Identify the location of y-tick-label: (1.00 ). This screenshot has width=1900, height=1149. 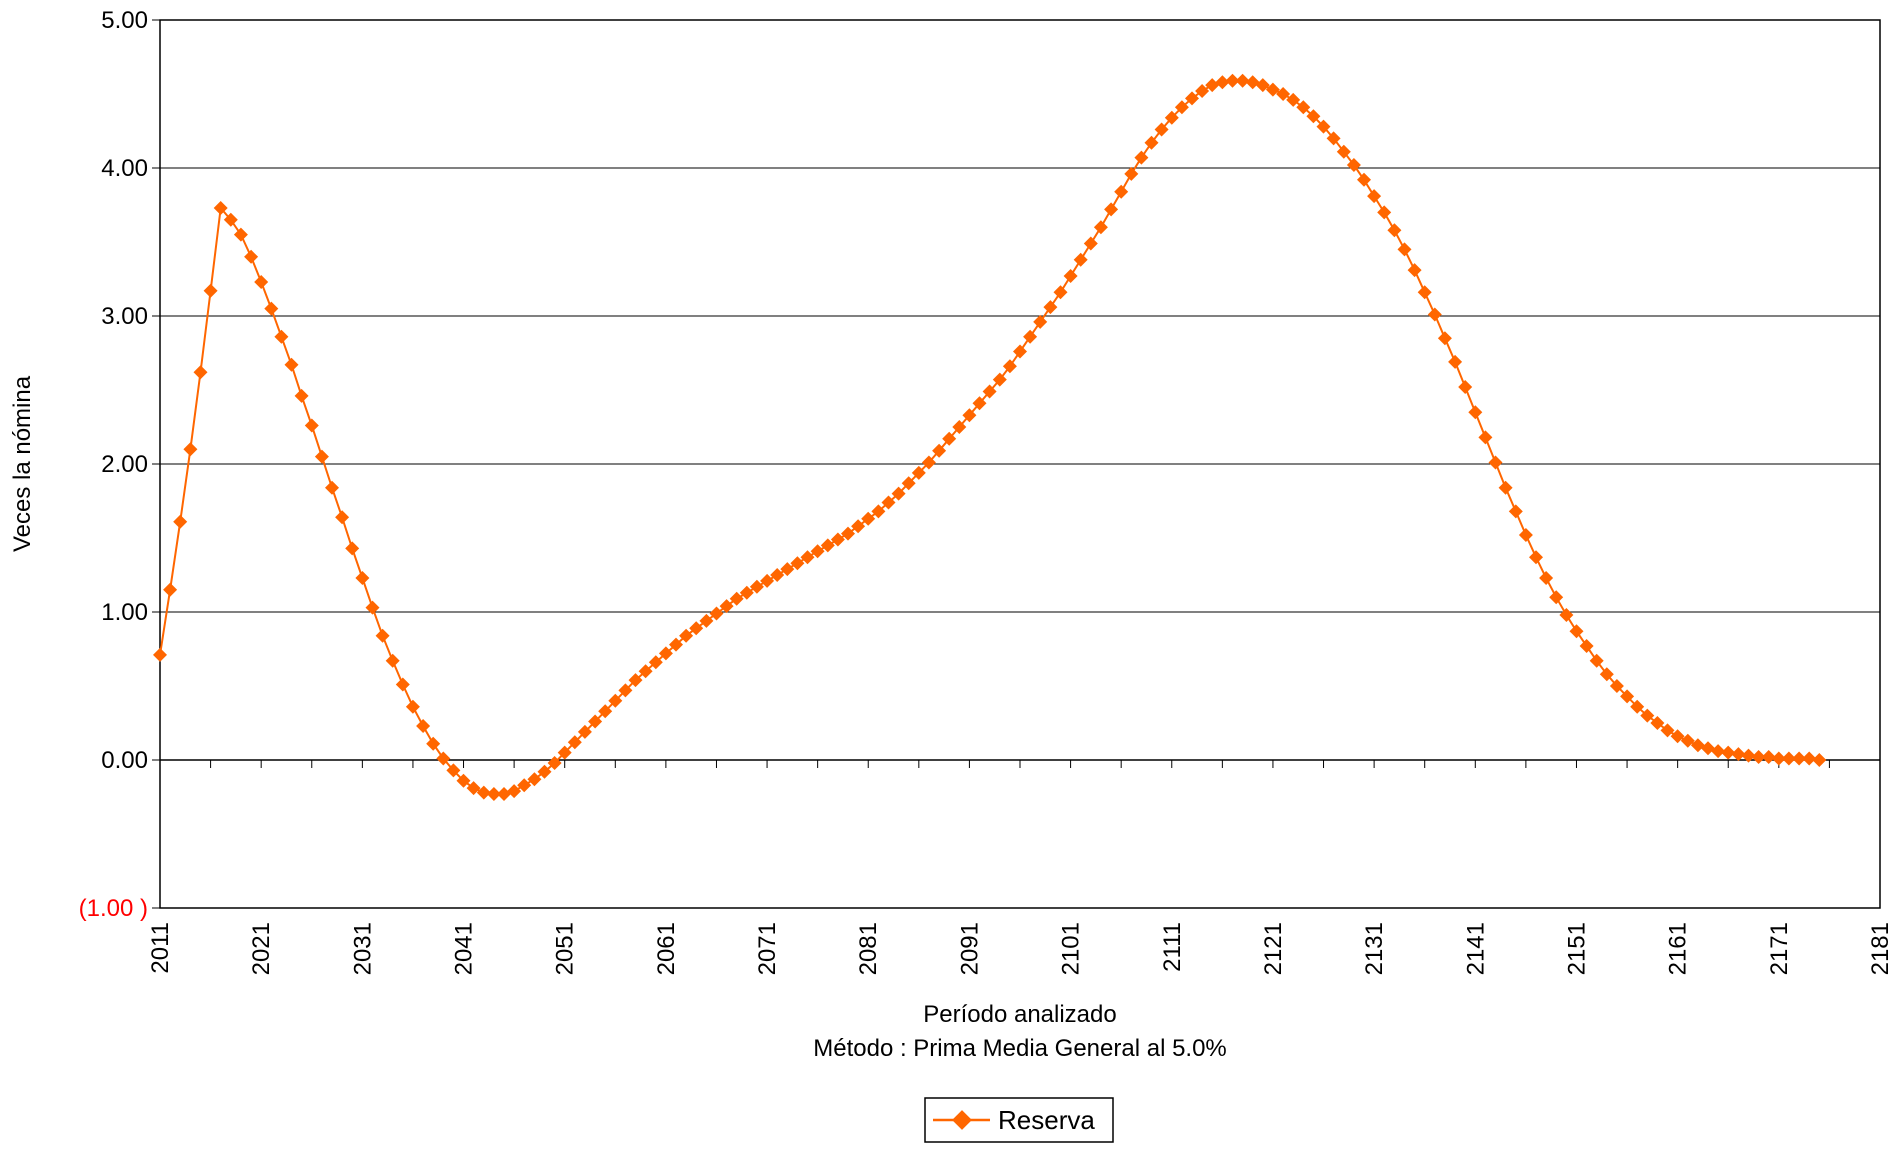
(113, 908).